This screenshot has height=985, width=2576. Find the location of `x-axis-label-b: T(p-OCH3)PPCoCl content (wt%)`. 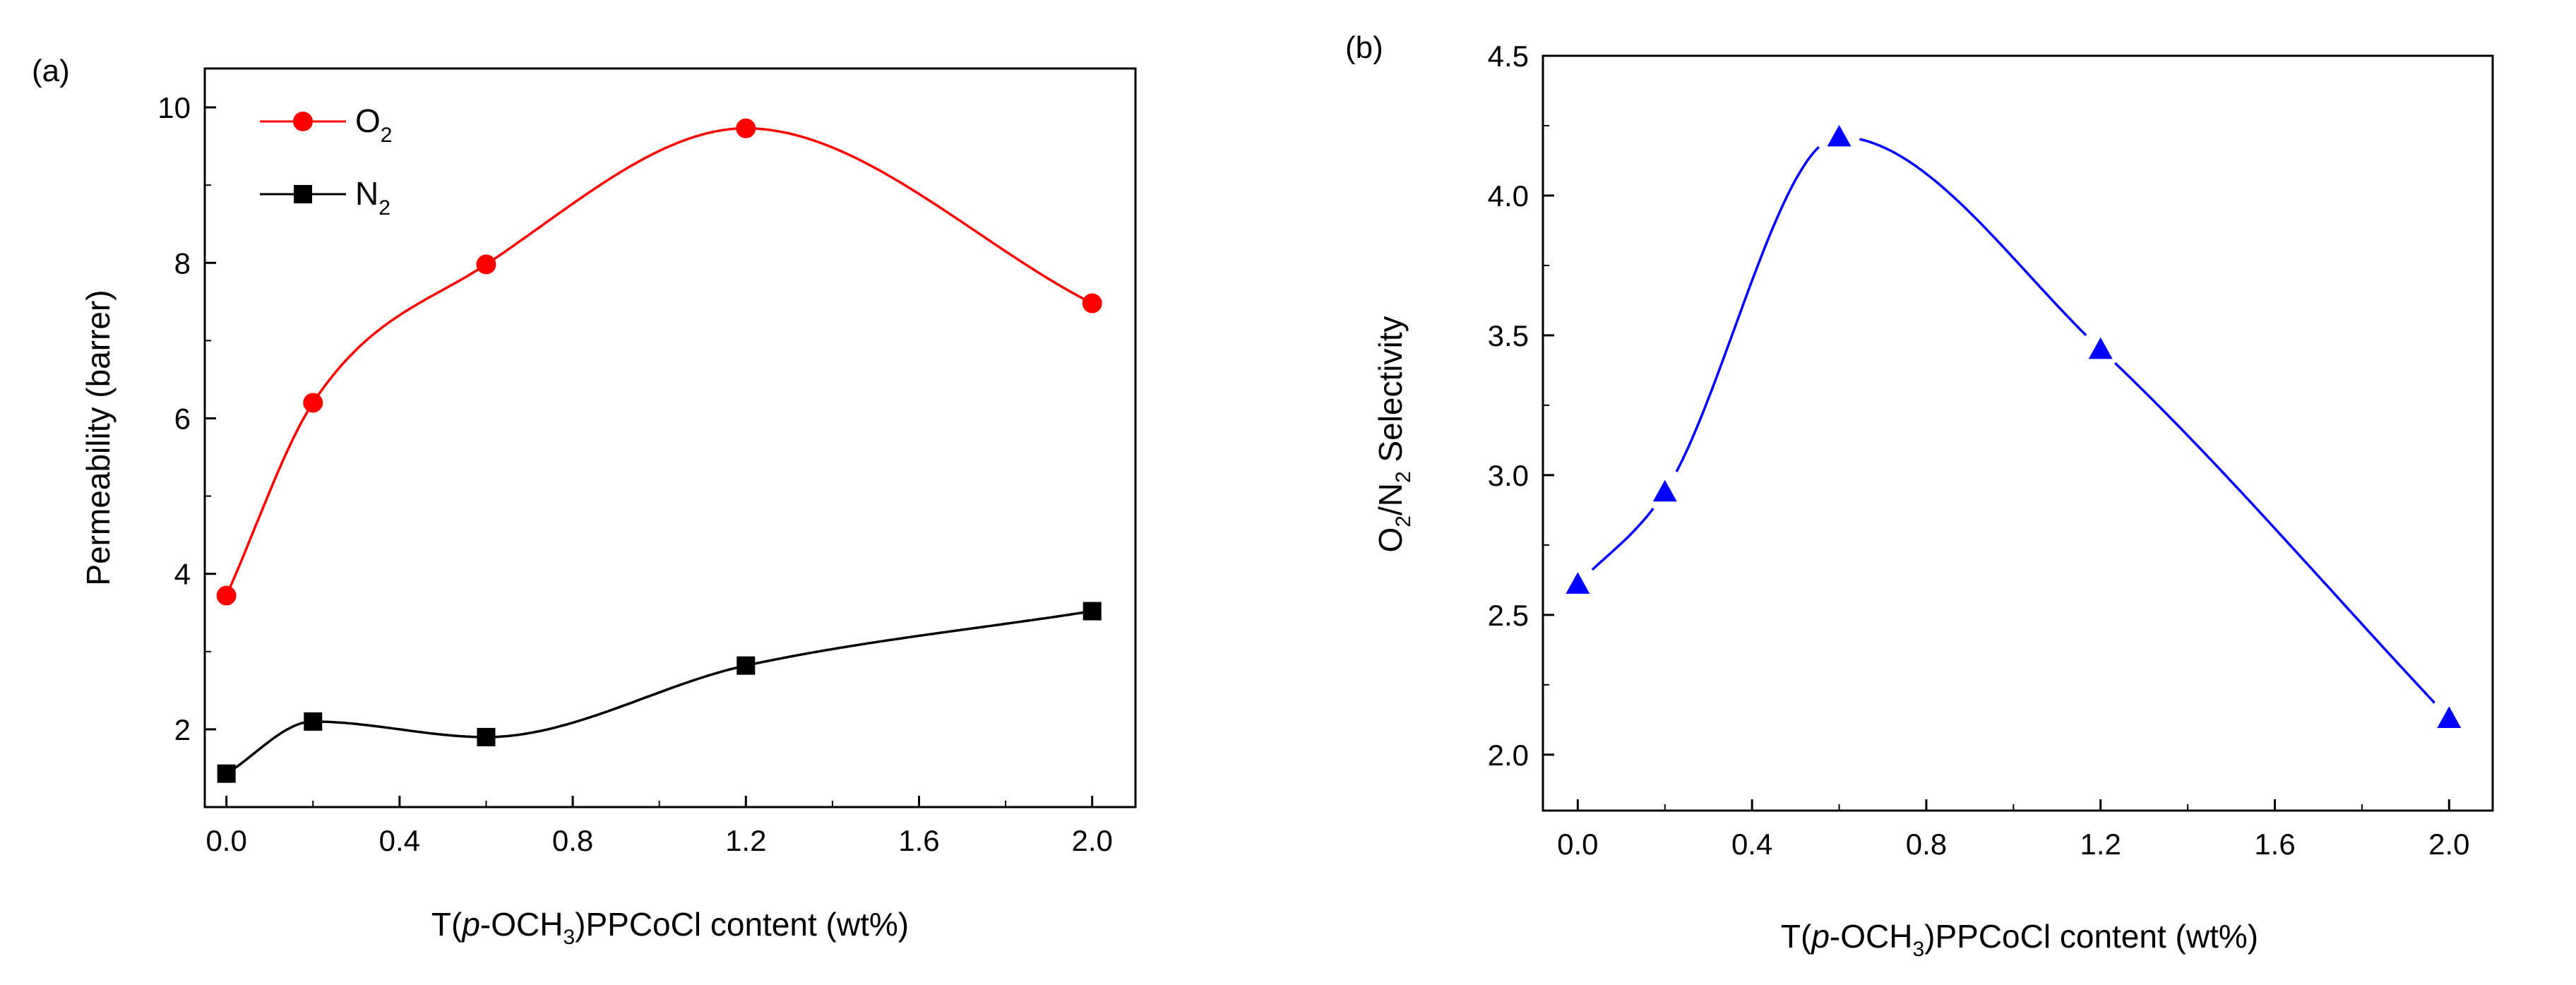

x-axis-label-b: T(p-OCH3)PPCoCl content (wt%) is located at coordinates (2019, 939).